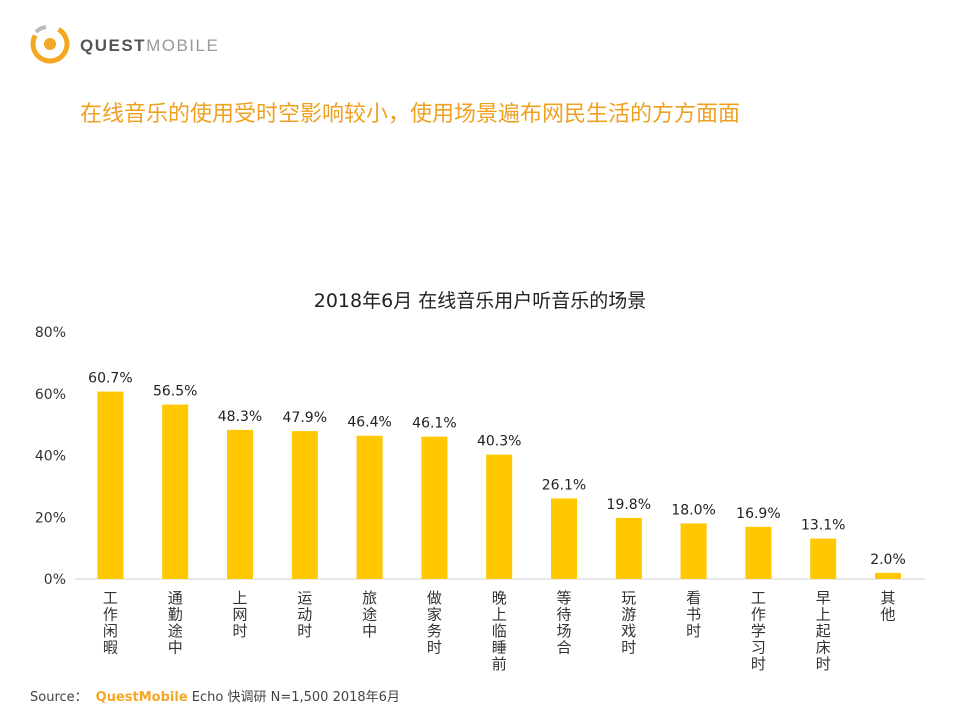  I want to click on y-tick-label: 20%, so click(50, 518).